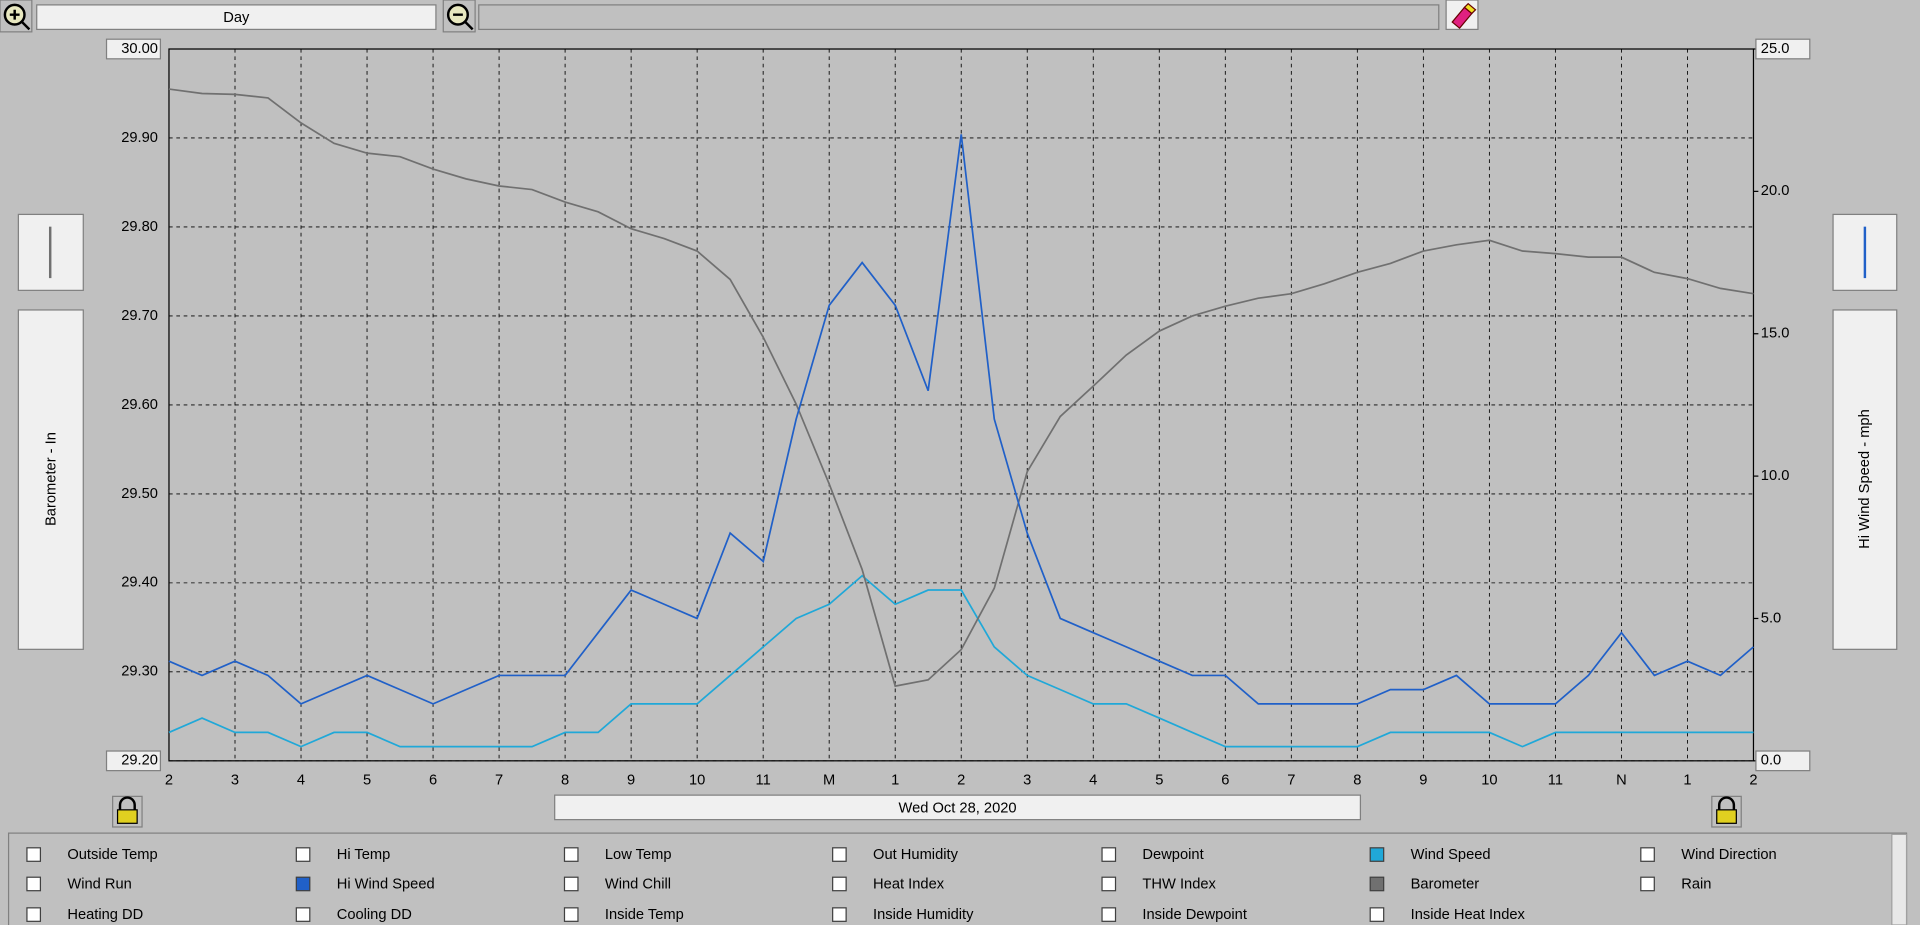  I want to click on y-tick-label: 29.50, so click(139, 494).